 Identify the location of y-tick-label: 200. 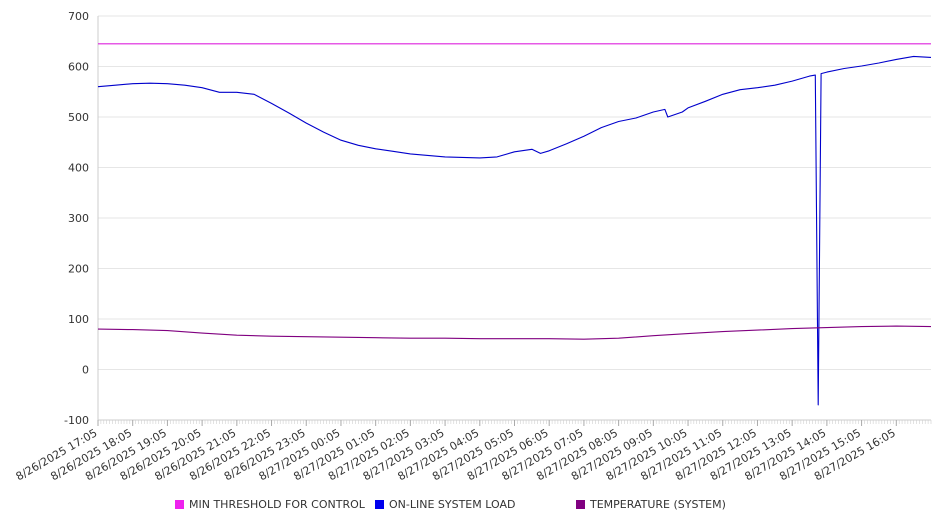
(78, 269).